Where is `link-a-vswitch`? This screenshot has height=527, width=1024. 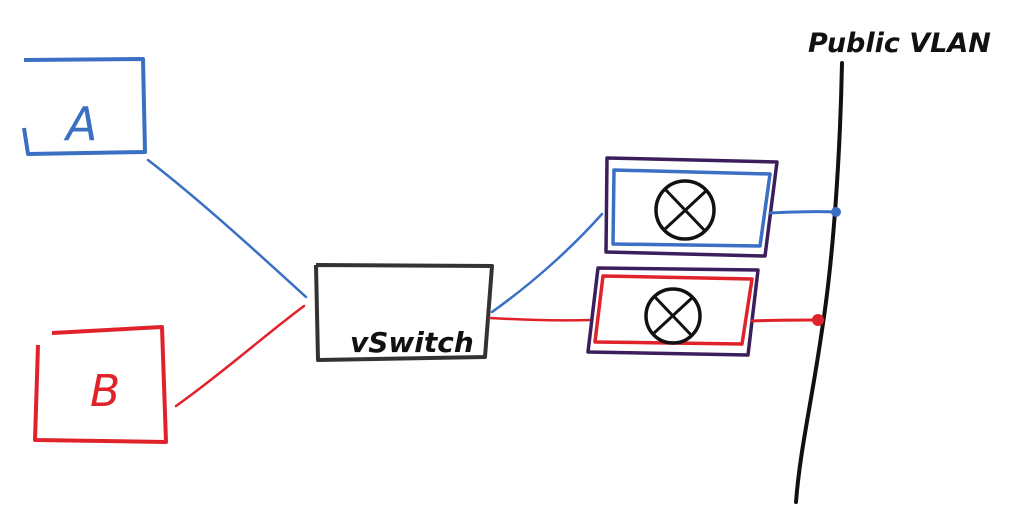
link-a-vswitch is located at coordinates (227, 228).